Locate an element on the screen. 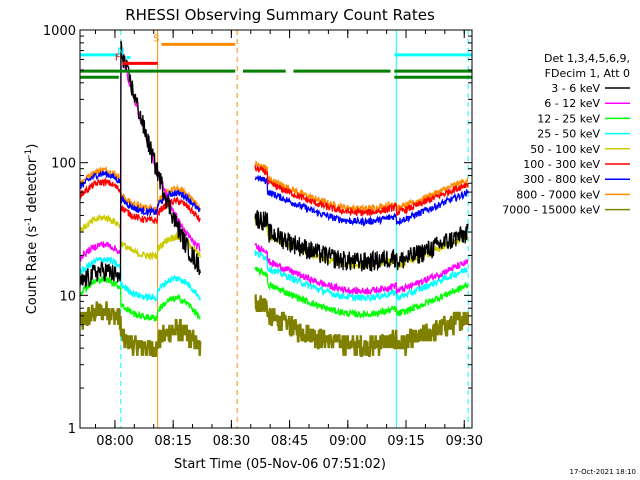  footer-date: 17-Oct-2021 18:10 is located at coordinates (603, 472).